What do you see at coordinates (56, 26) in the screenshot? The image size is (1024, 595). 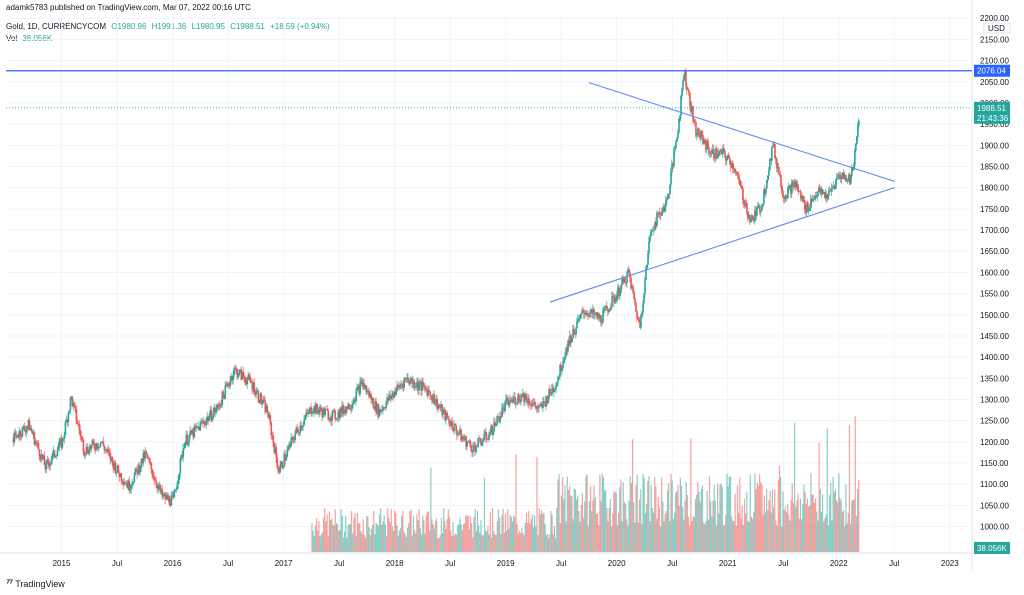 I see `symbol-name: Gold, 1D, CURRENCYCOM` at bounding box center [56, 26].